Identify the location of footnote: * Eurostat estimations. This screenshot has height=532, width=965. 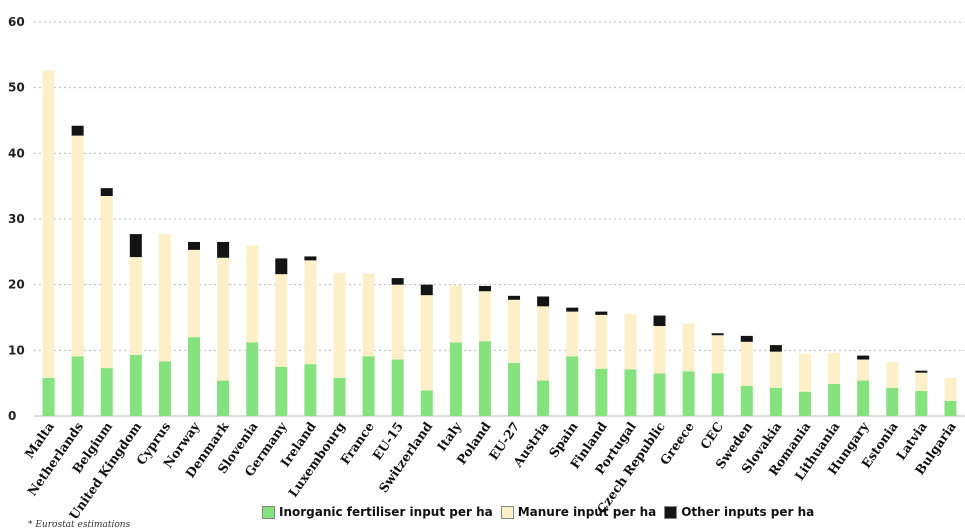
(79, 525).